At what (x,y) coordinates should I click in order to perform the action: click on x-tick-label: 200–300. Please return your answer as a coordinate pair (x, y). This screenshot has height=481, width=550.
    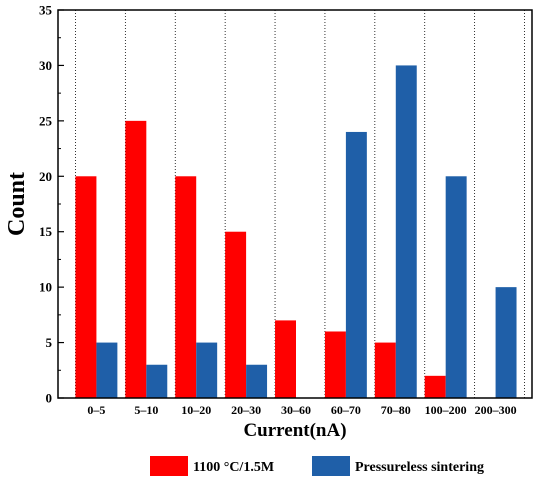
    Looking at the image, I should click on (496, 410).